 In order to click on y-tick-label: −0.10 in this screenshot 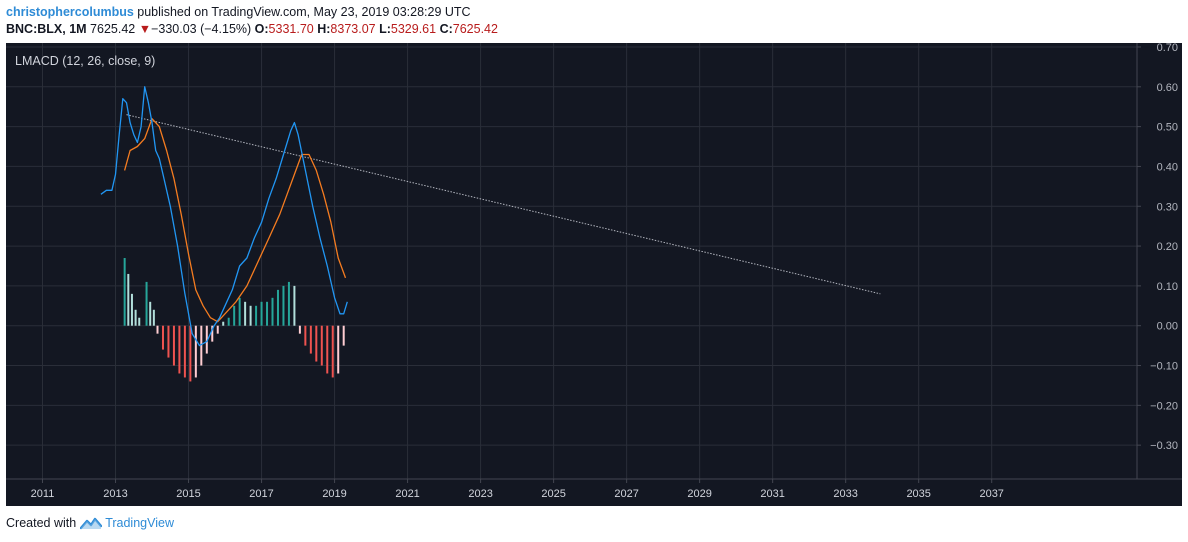, I will do `click(1164, 367)`.